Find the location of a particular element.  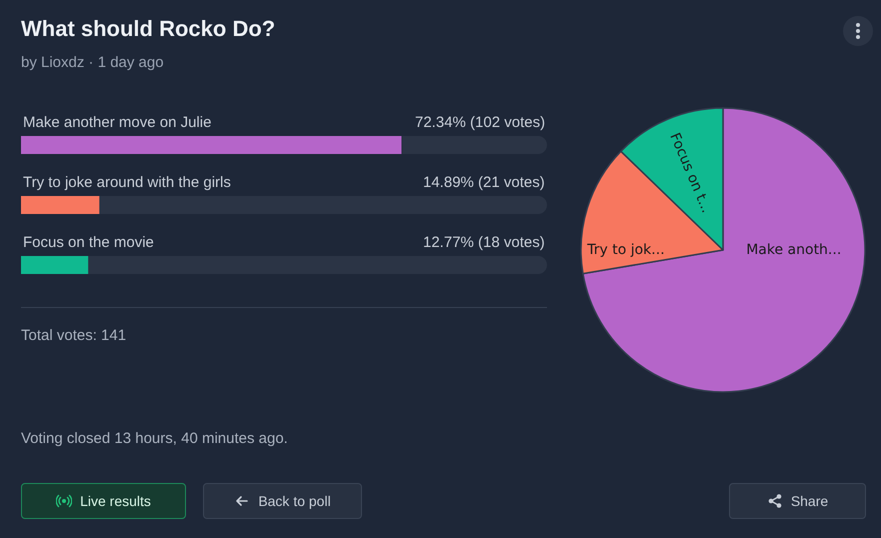

text: Live results is located at coordinates (115, 501).